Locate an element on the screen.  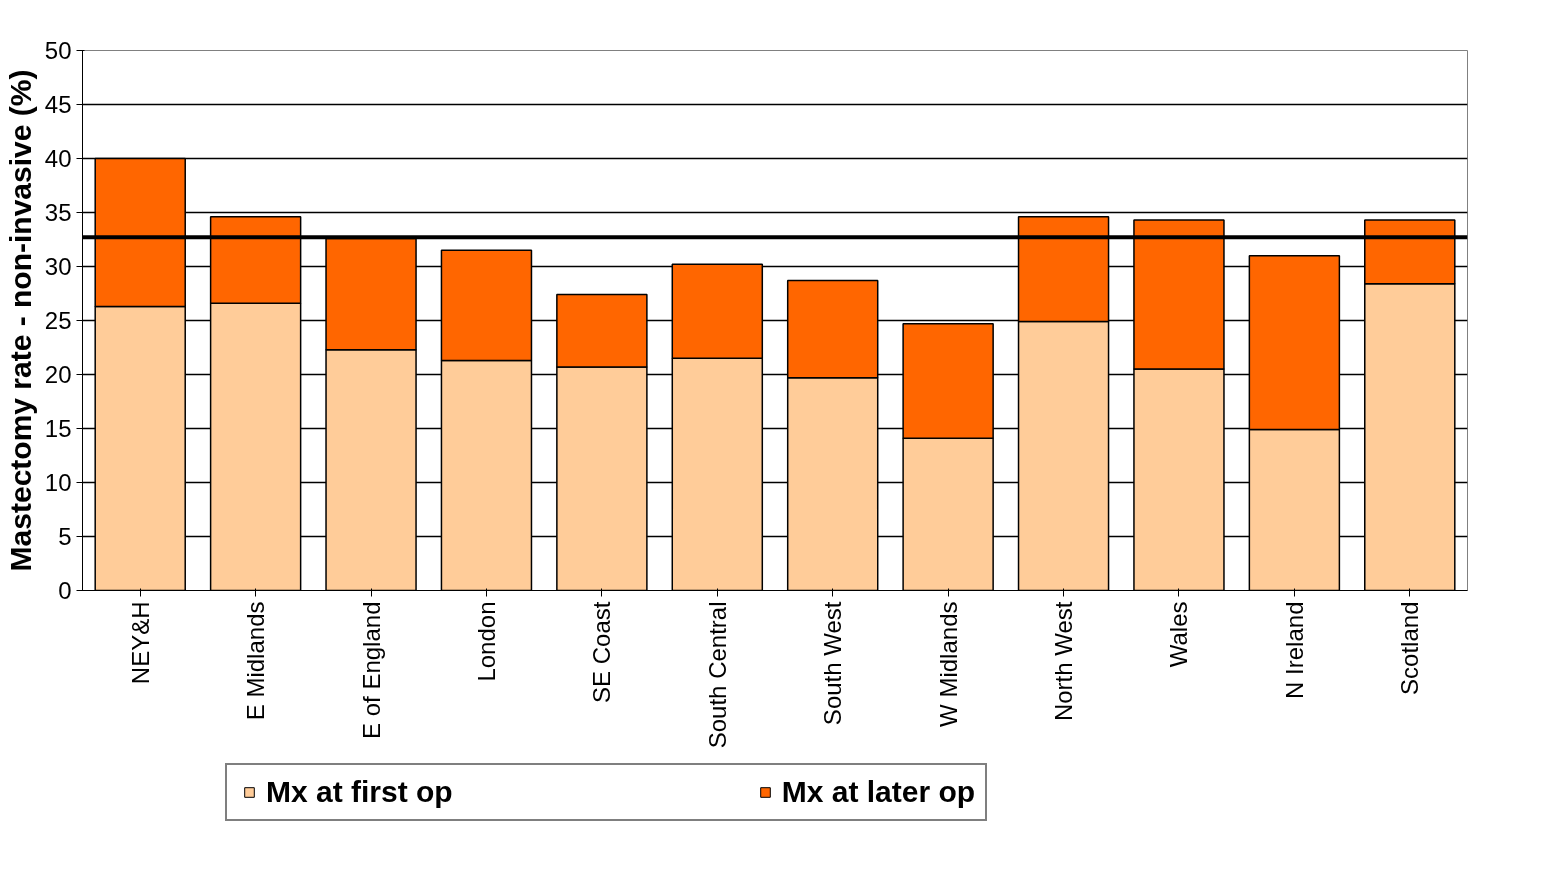
y-axis-title: Mastectomy rate - non-invasive (%) is located at coordinates (20, 320).